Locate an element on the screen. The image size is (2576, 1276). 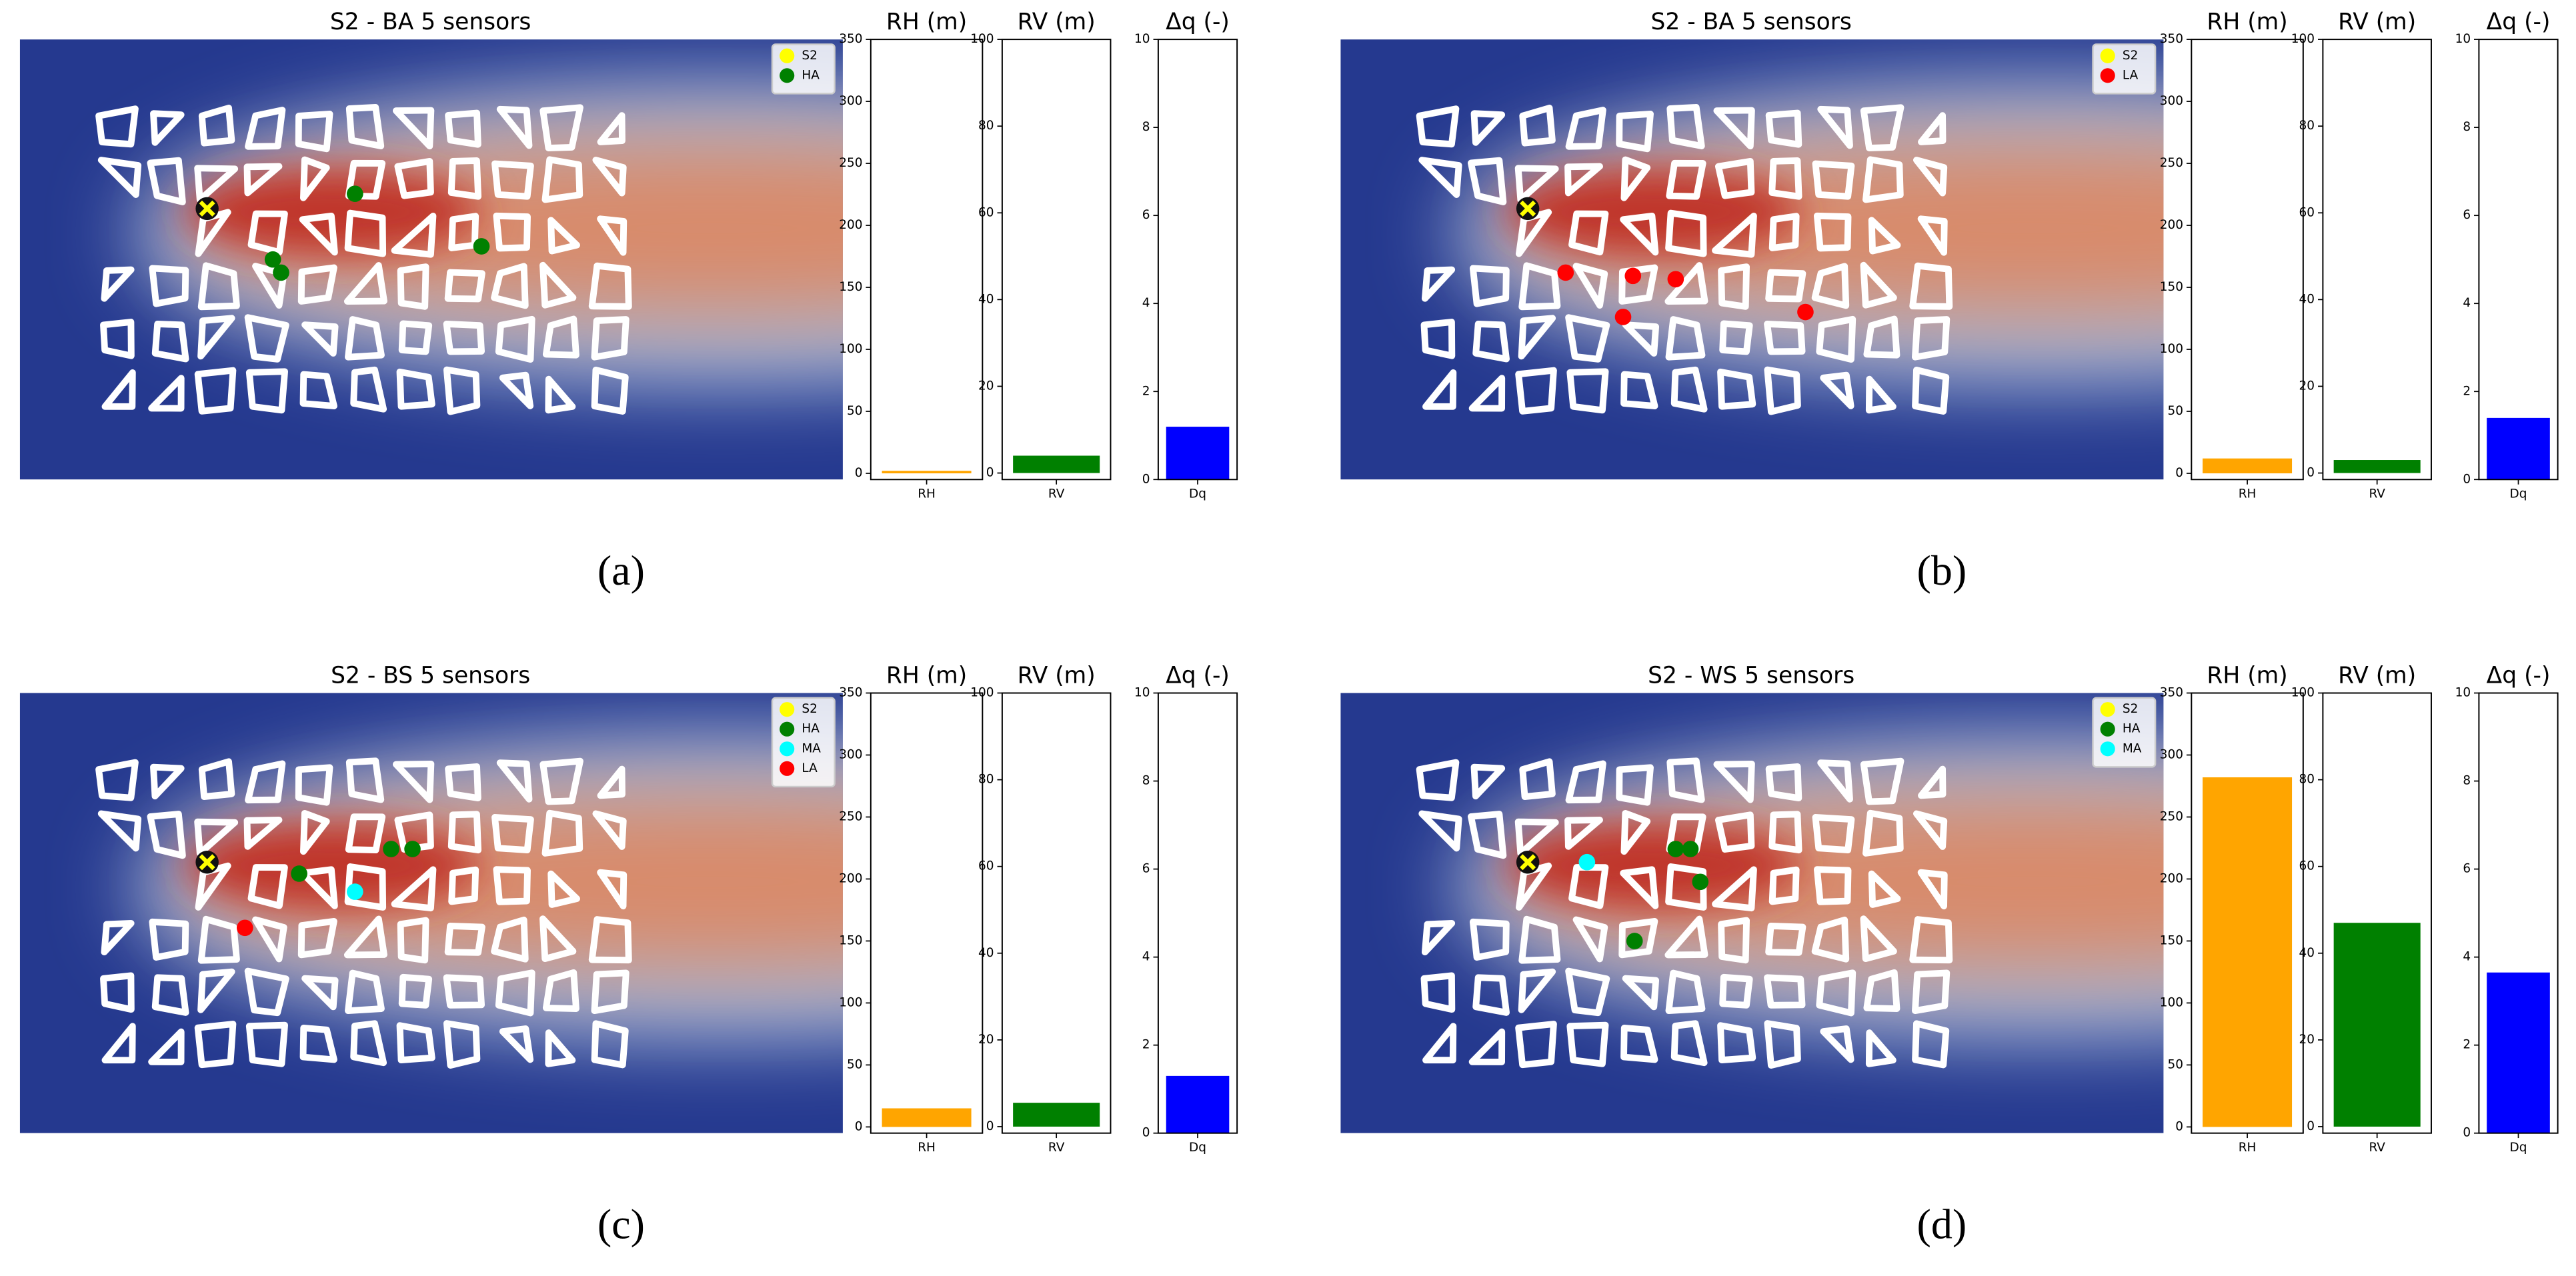
legend-label: S2 is located at coordinates (2130, 709).